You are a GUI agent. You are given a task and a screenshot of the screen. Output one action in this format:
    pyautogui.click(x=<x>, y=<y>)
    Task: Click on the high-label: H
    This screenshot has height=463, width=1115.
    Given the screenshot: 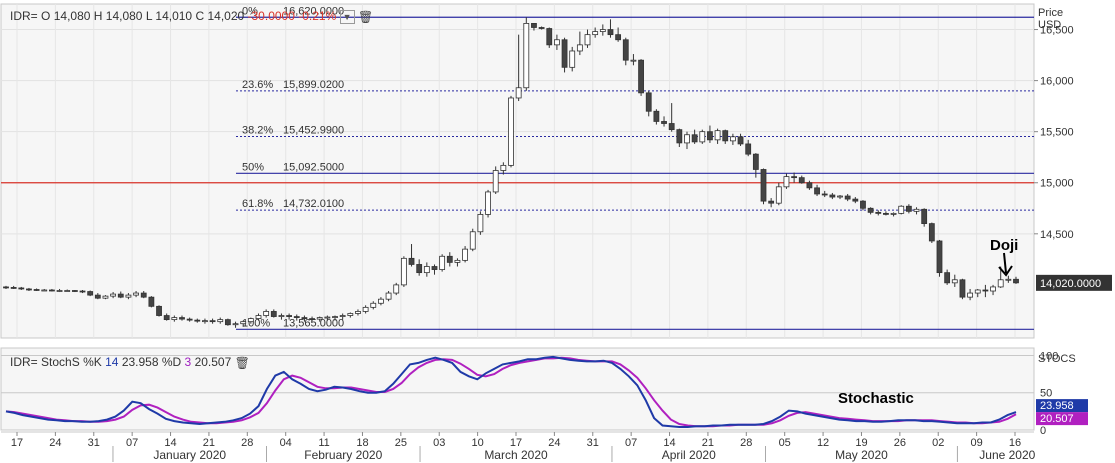 What is the action you would take?
    pyautogui.click(x=98, y=16)
    